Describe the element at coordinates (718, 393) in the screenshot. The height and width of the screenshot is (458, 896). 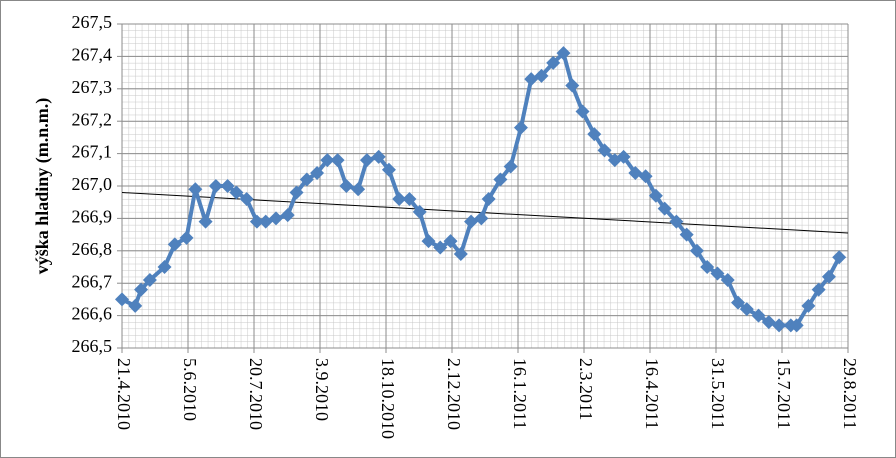
I see `x-tick-label: 31.5.2011` at that location.